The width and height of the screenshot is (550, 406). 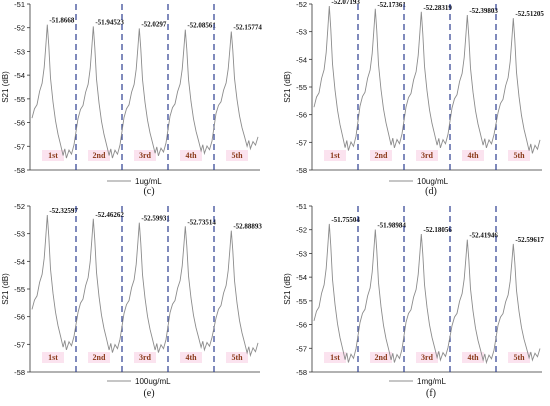 What do you see at coordinates (62, 21) in the screenshot?
I see `peak-value-label: -51.8668` at bounding box center [62, 21].